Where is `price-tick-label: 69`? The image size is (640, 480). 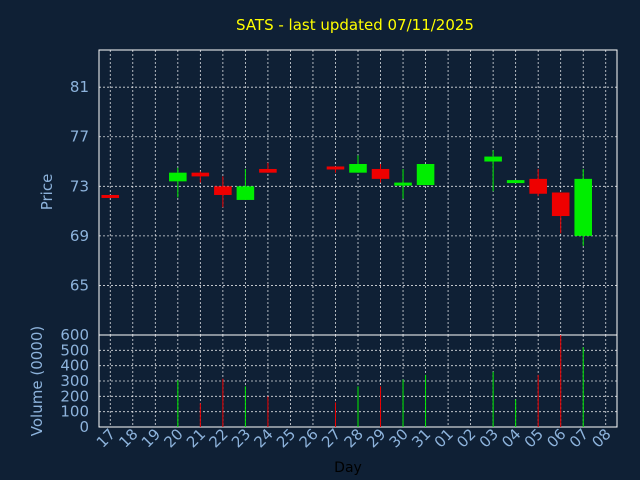 price-tick-label: 69 is located at coordinates (79, 236).